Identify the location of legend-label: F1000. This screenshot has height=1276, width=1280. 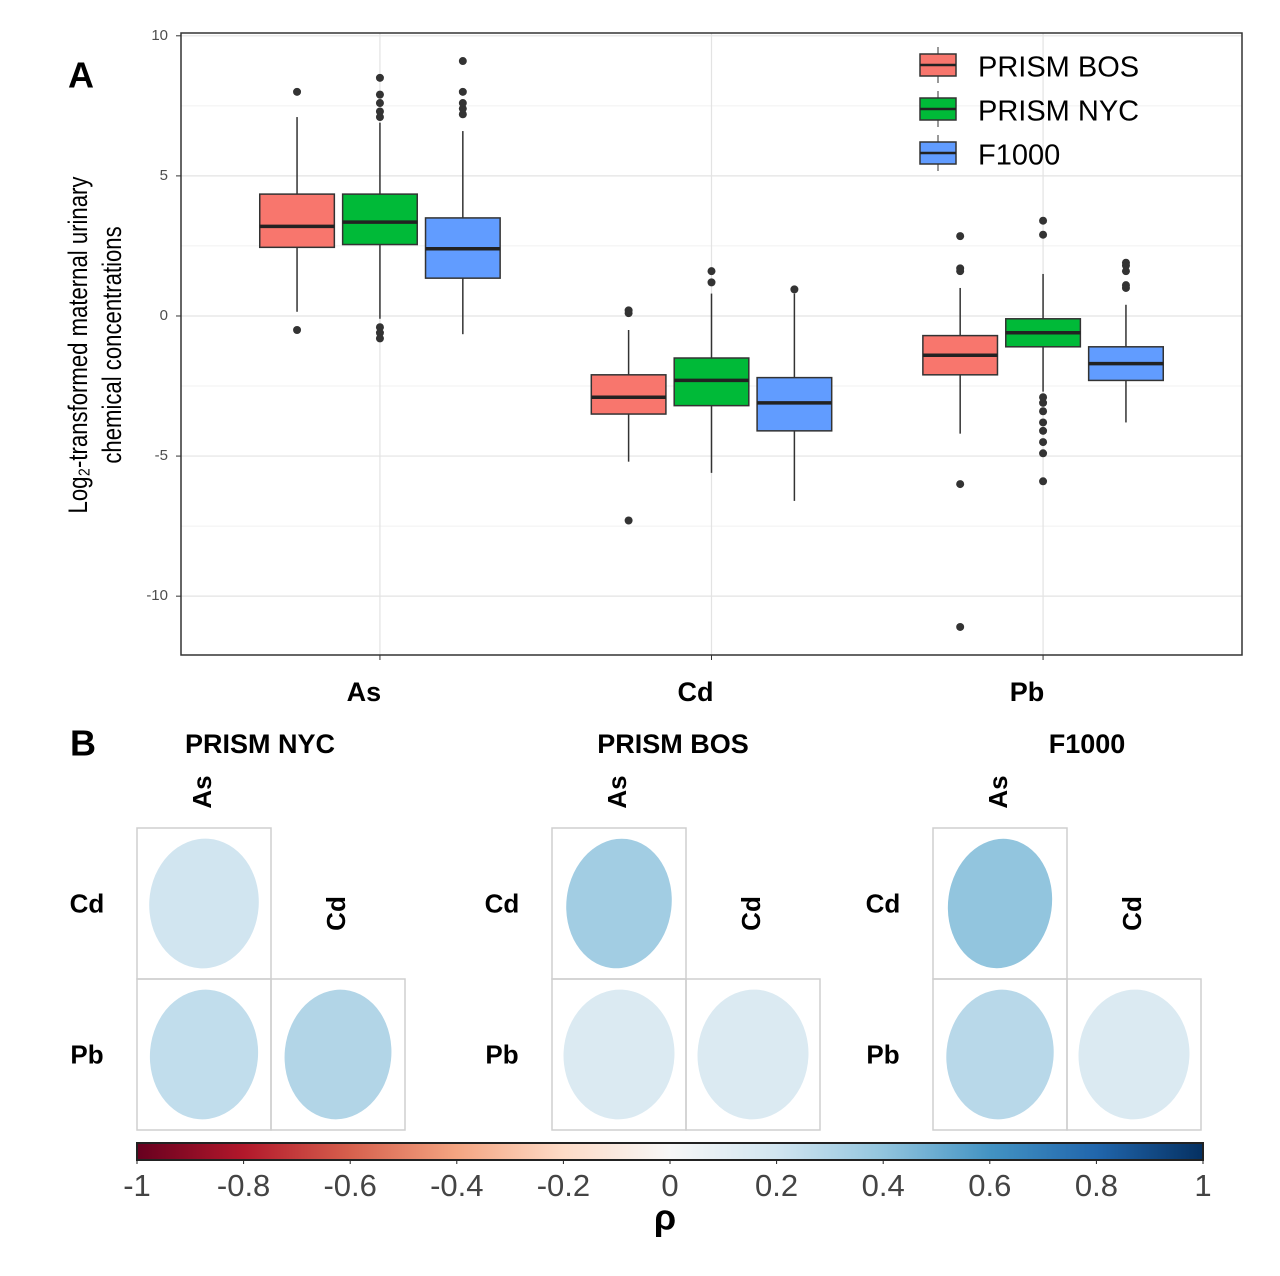
(1019, 156).